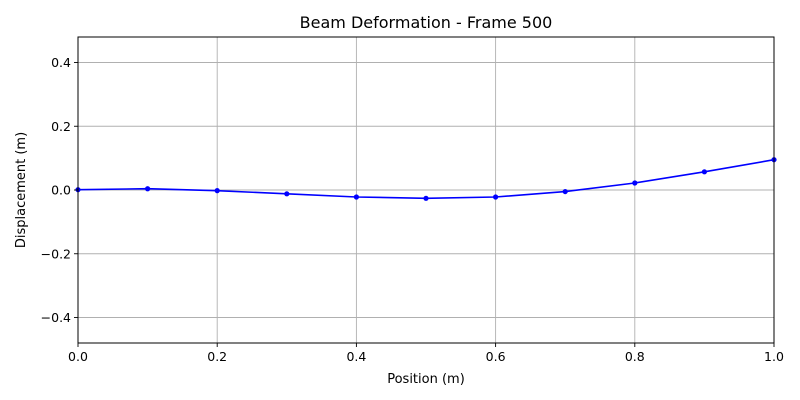 The height and width of the screenshot is (400, 800). What do you see at coordinates (56, 317) in the screenshot?
I see `y-tick-label: −0.4` at bounding box center [56, 317].